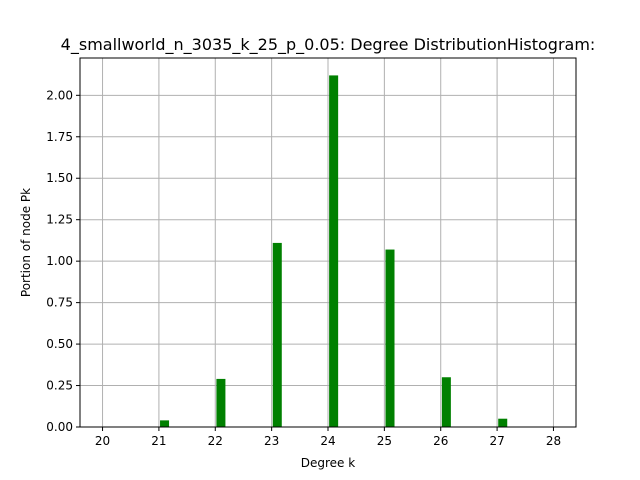  What do you see at coordinates (59, 220) in the screenshot?
I see `y-tick-label: 1.25` at bounding box center [59, 220].